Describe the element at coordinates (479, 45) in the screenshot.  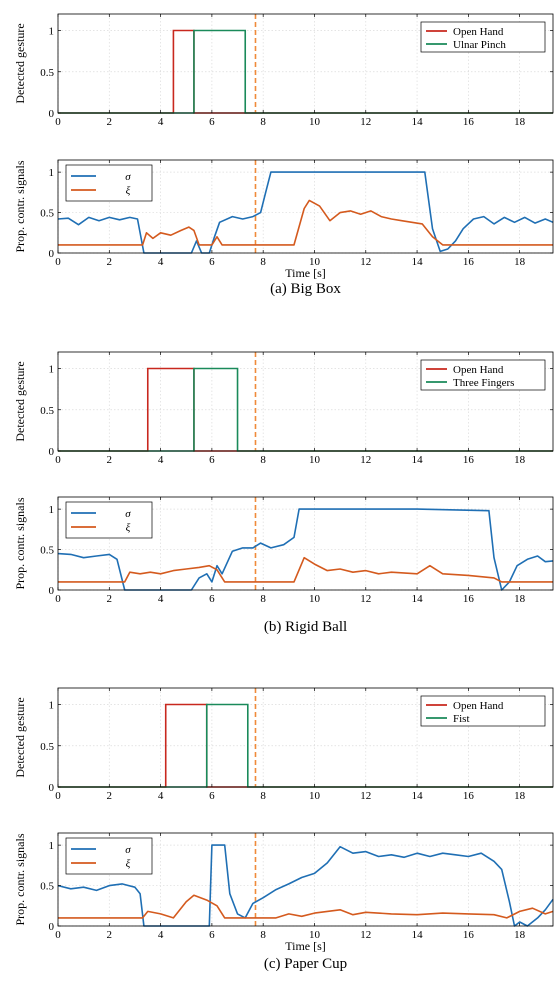
I see `legend-label: Ulnar Pinch` at that location.